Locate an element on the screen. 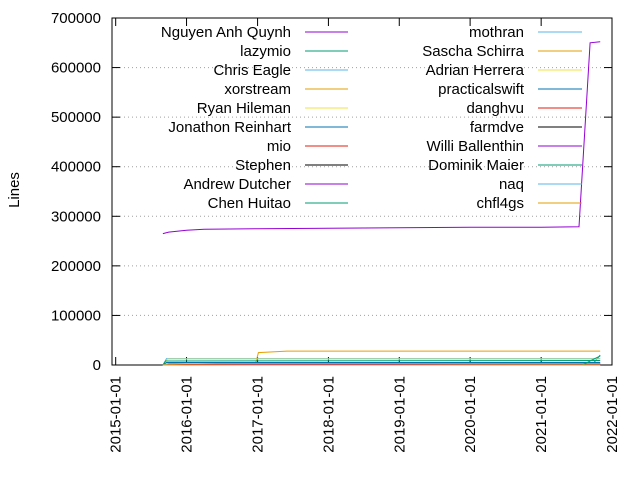 The image size is (640, 480). legend-entry: practicalswift is located at coordinates (510, 89).